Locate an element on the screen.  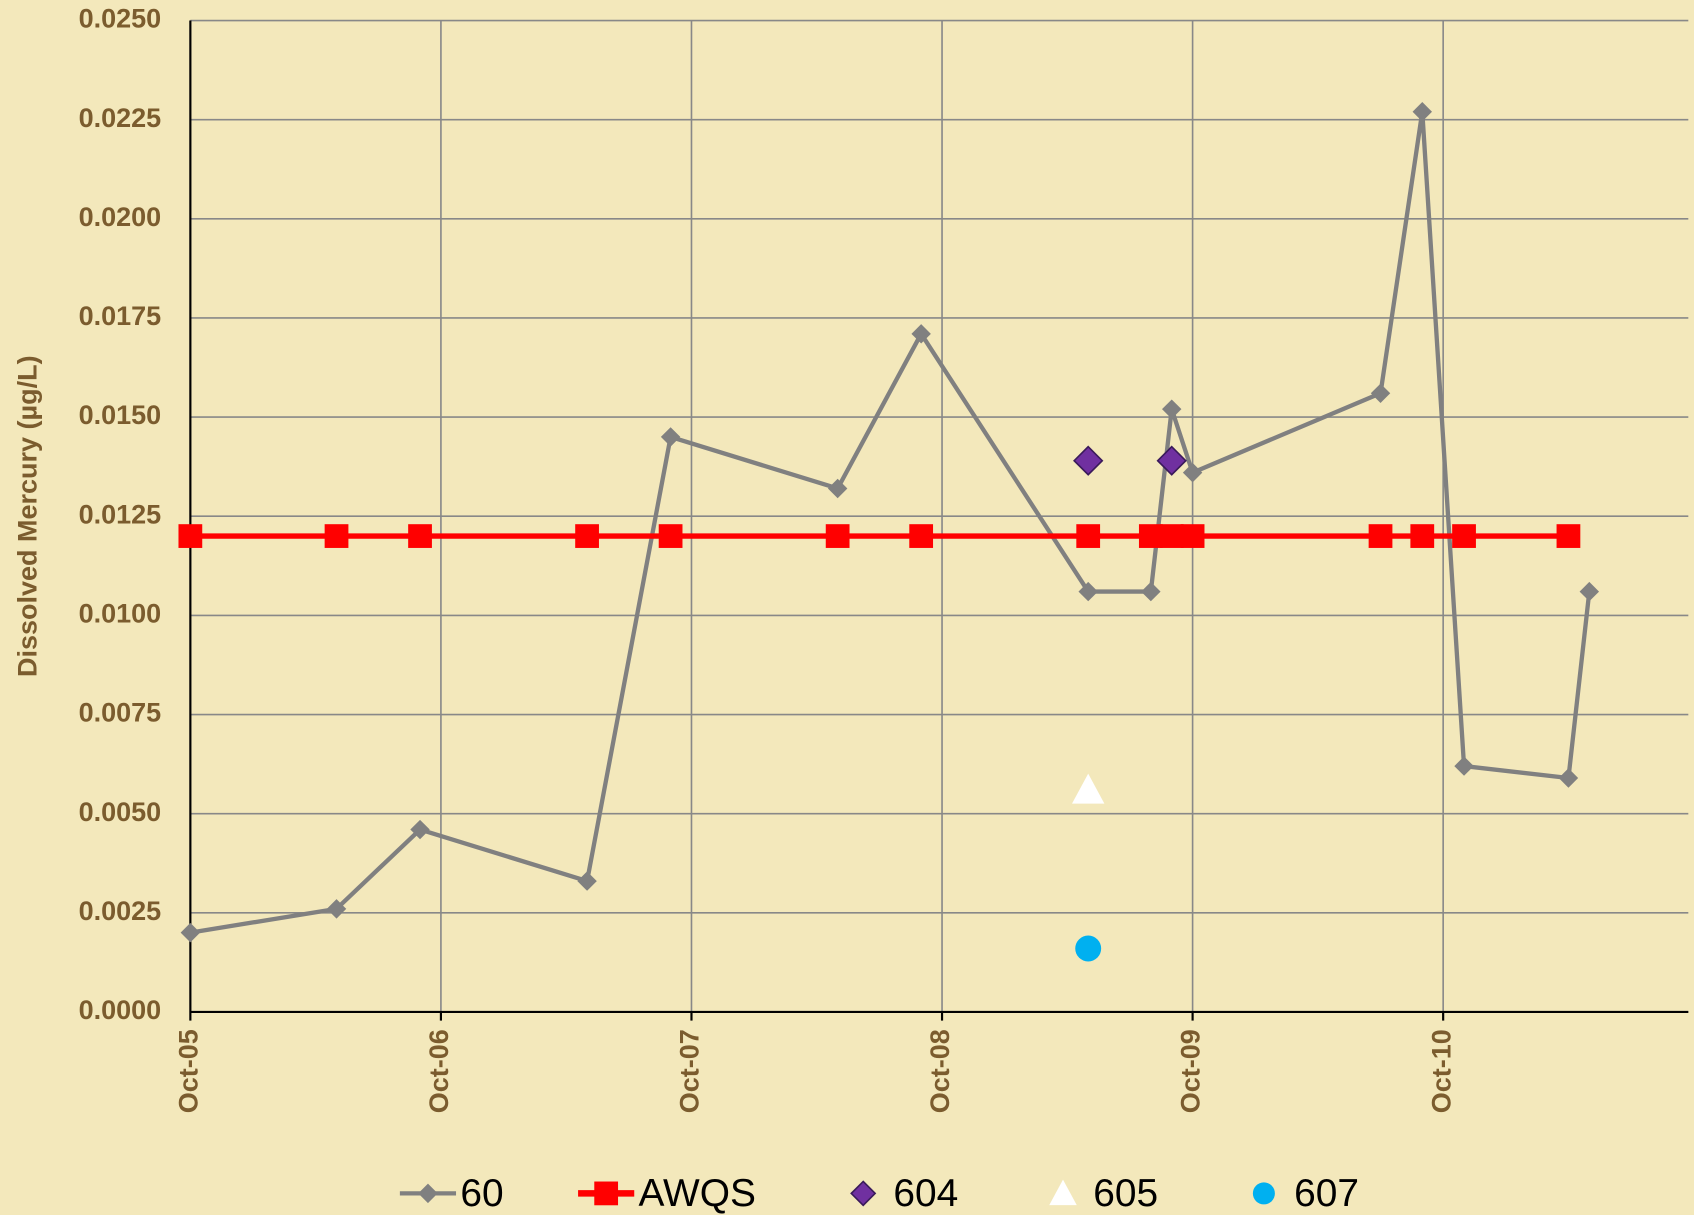
x-tick-label: Oct-06 is located at coordinates (439, 1071).